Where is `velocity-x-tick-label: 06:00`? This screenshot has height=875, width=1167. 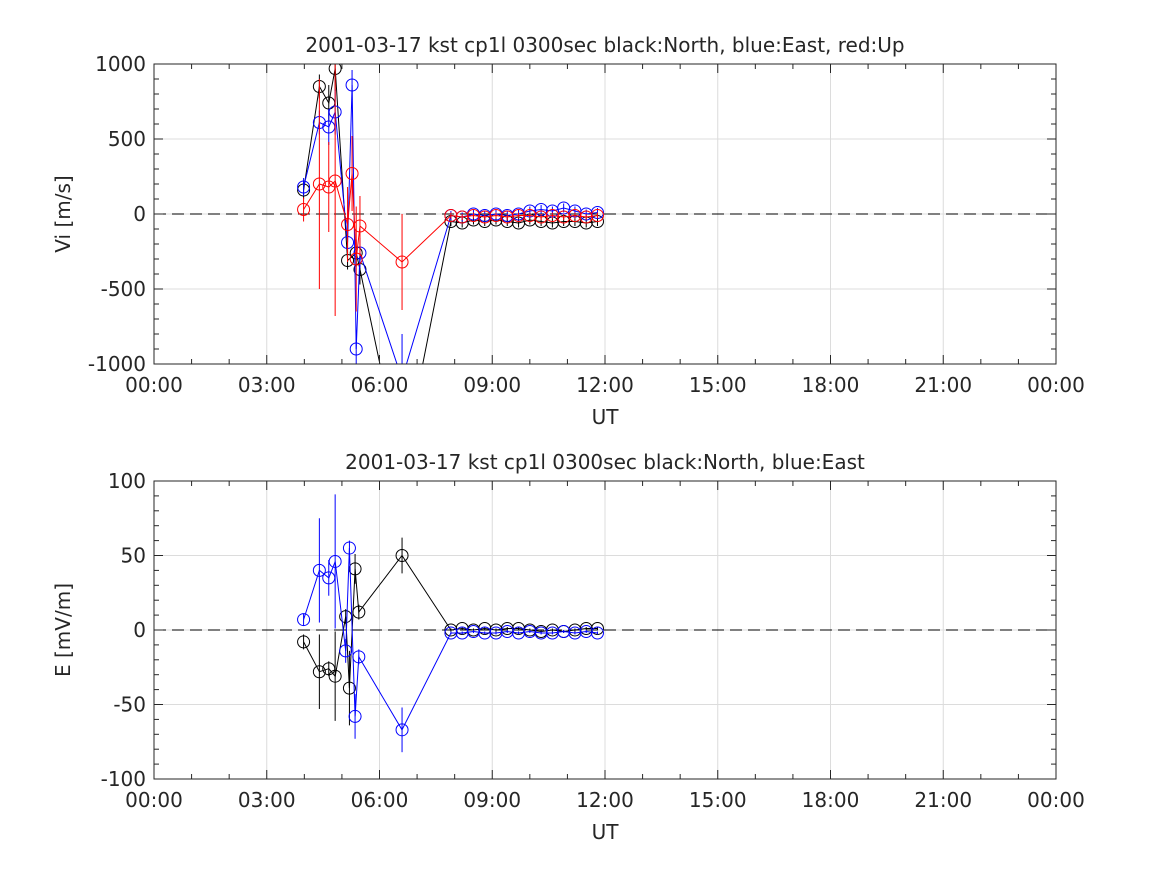 velocity-x-tick-label: 06:00 is located at coordinates (380, 385).